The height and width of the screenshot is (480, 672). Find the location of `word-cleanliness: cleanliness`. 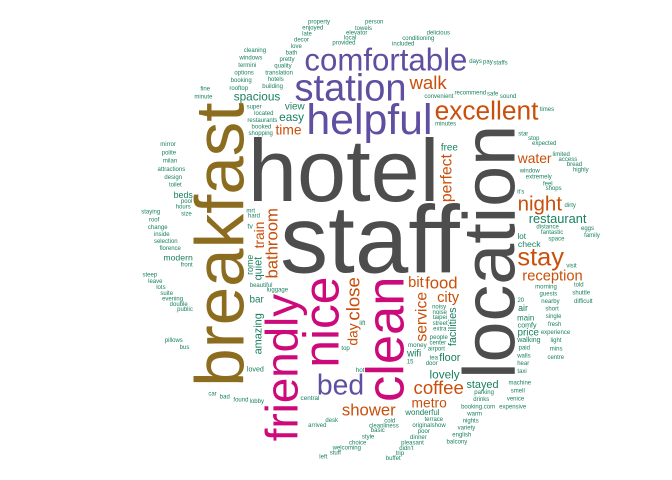

word-cleanliness: cleanliness is located at coordinates (384, 426).